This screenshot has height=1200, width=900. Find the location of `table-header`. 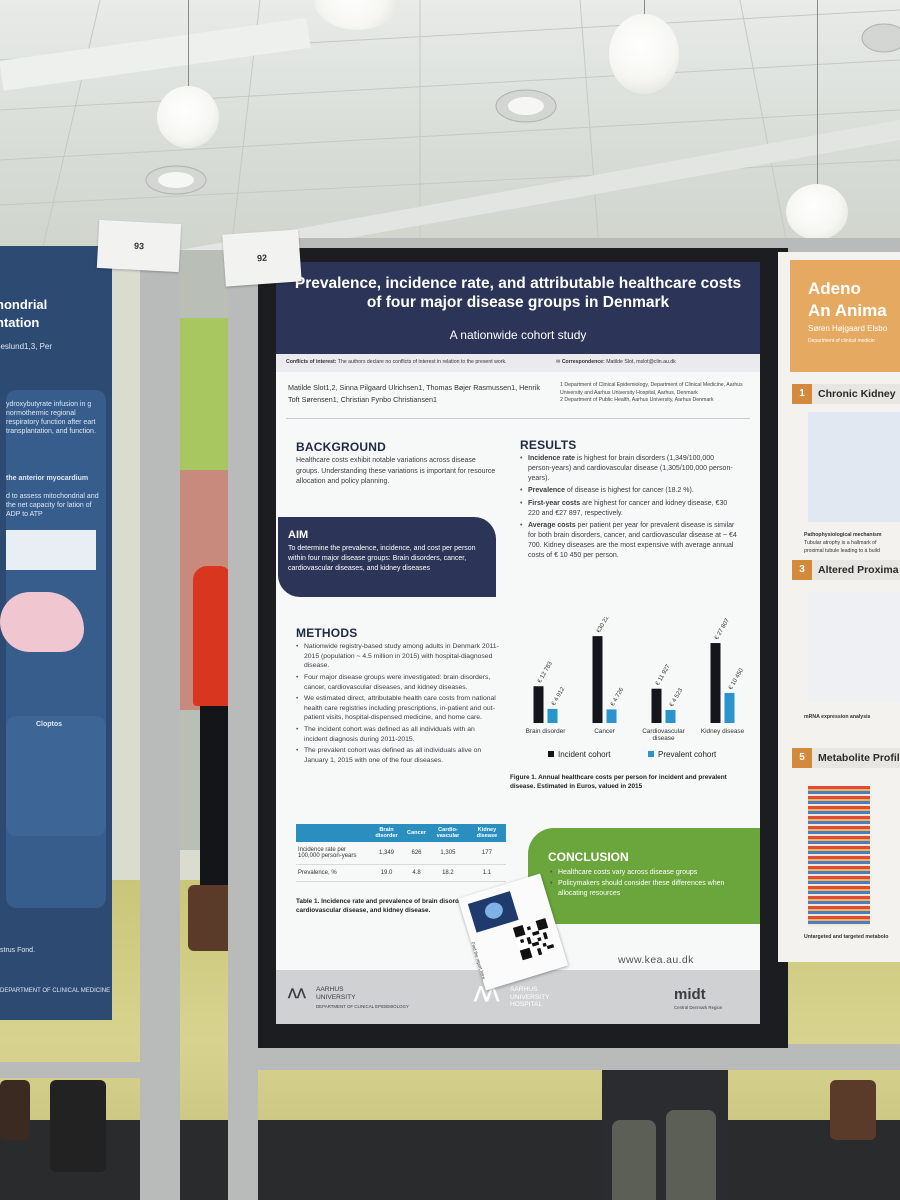

table-header is located at coordinates (332, 833).